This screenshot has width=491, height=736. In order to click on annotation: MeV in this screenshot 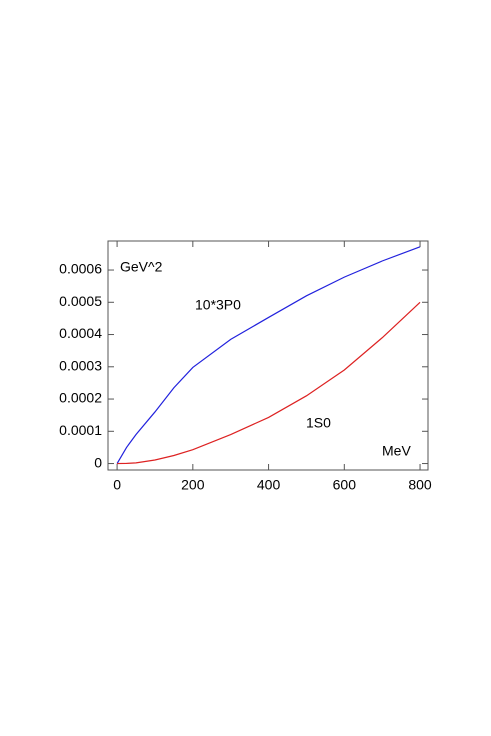, I will do `click(396, 451)`.